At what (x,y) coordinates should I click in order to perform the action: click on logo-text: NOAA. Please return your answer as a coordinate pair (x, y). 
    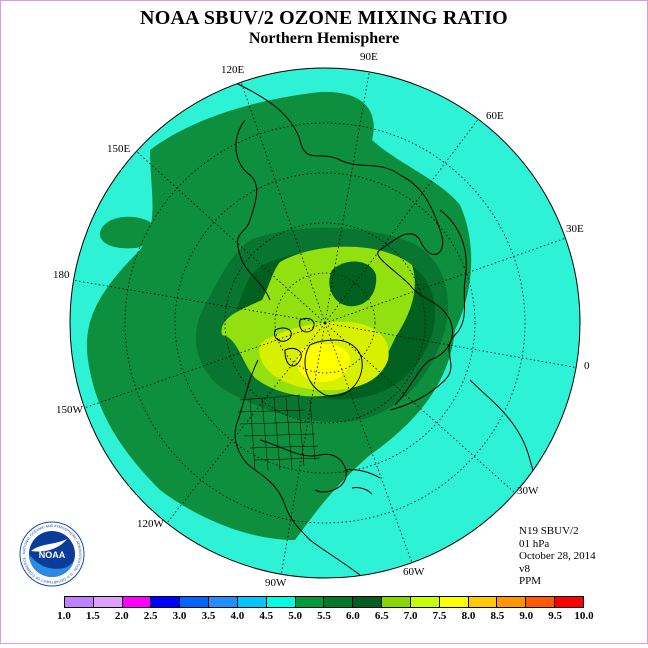
    Looking at the image, I should click on (52, 555).